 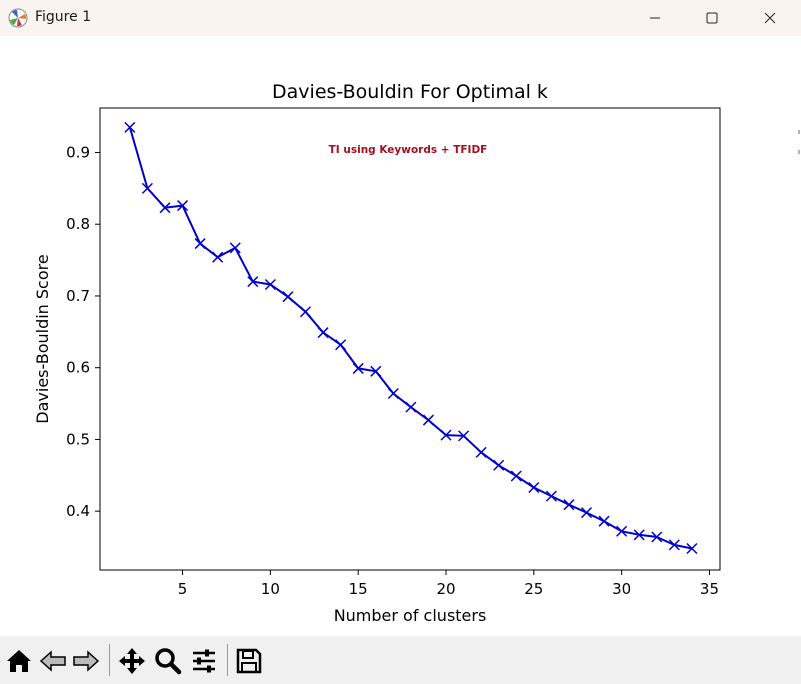 What do you see at coordinates (183, 589) in the screenshot?
I see `x-tick-label: 5` at bounding box center [183, 589].